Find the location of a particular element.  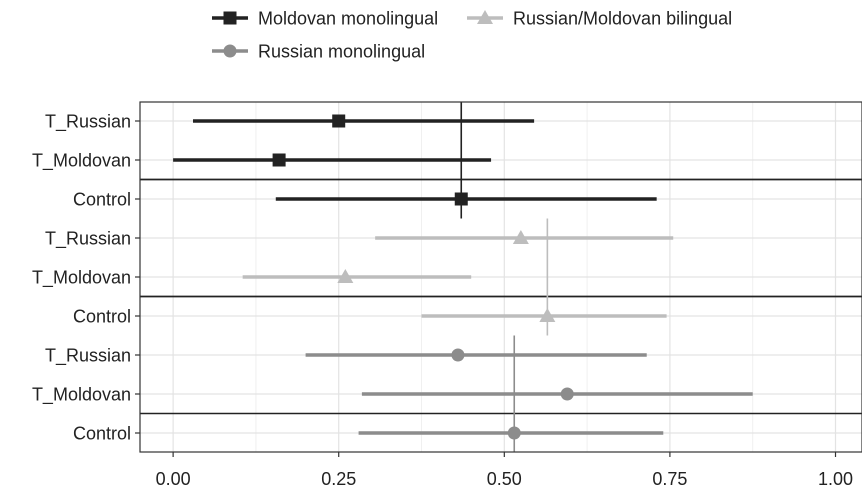

legend-label: Russian monolingual is located at coordinates (341, 52).